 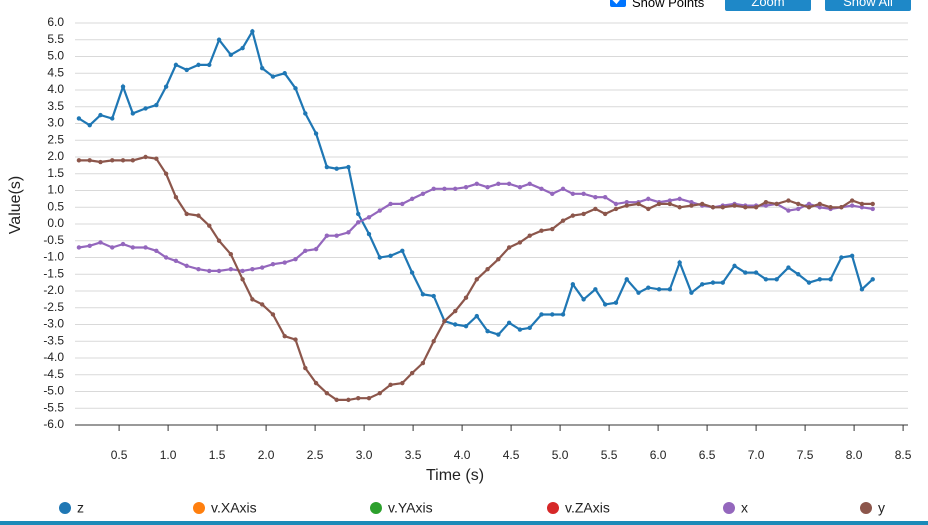 What do you see at coordinates (55, 56) in the screenshot?
I see `y-tick-label: 5.0` at bounding box center [55, 56].